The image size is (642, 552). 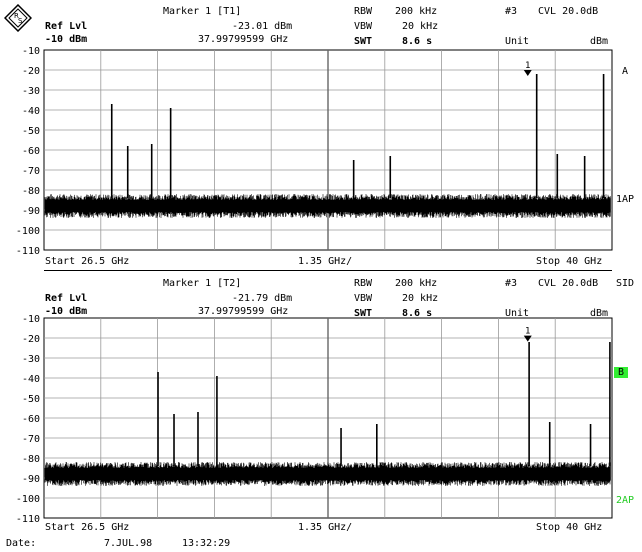 What do you see at coordinates (625, 71) in the screenshot?
I see `side-label-a: A` at bounding box center [625, 71].